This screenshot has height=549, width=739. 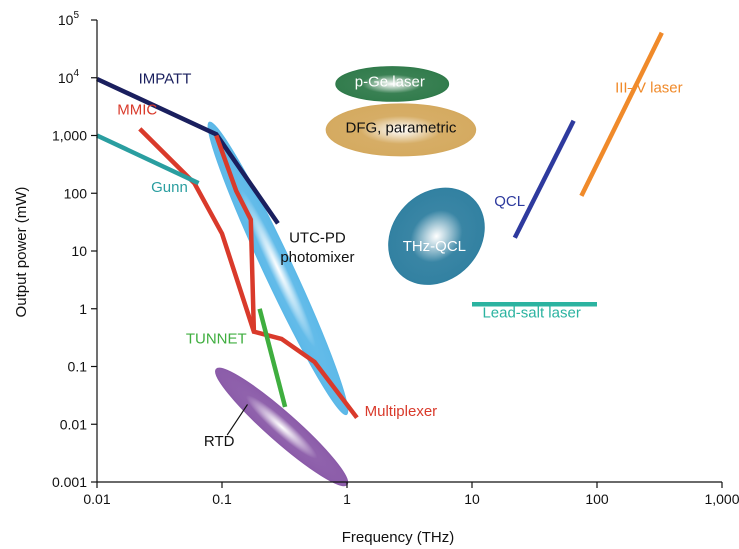 I want to click on y-tick-label: 100, so click(x=76, y=193).